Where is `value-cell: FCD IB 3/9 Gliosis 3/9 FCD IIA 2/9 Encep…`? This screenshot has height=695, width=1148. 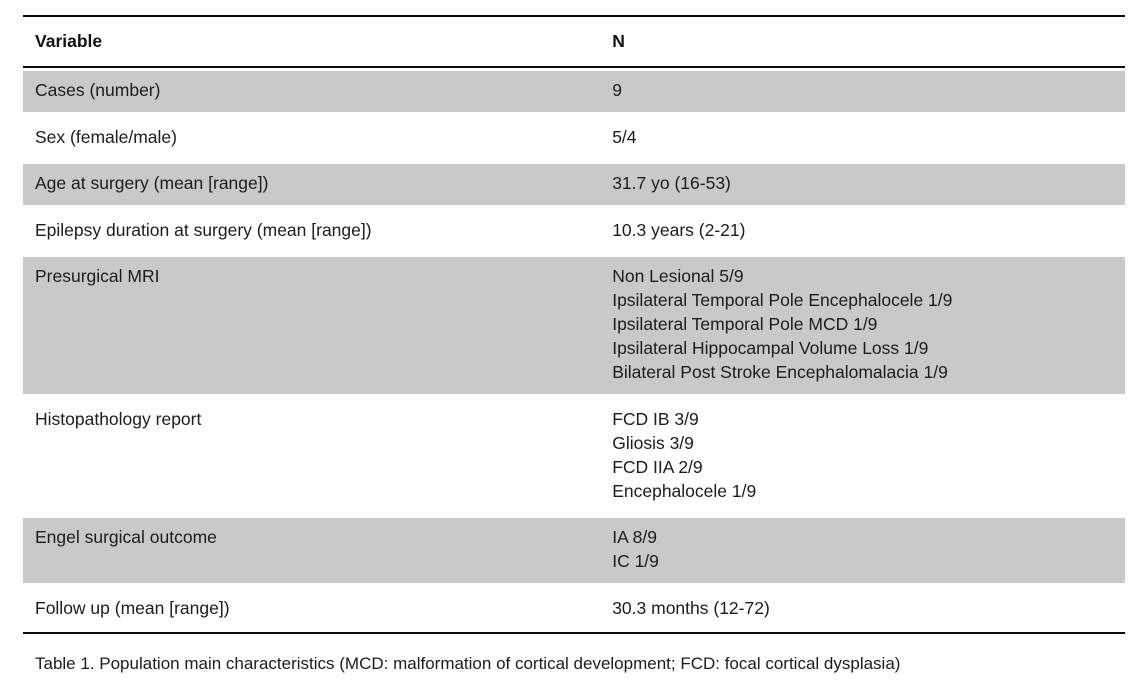 value-cell: FCD IB 3/9 Gliosis 3/9 FCD IIA 2/9 Encep… is located at coordinates (684, 455).